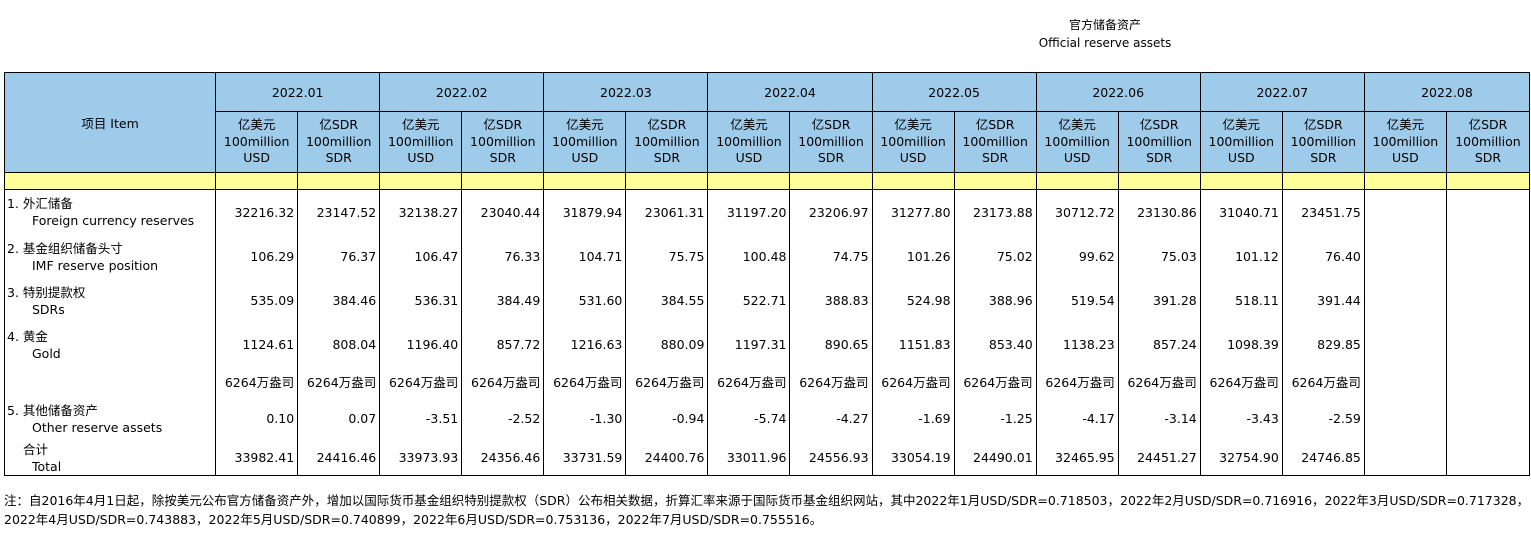 The image size is (1531, 556). Describe the element at coordinates (1159, 418) in the screenshot. I see `value-cell: -3.14` at that location.